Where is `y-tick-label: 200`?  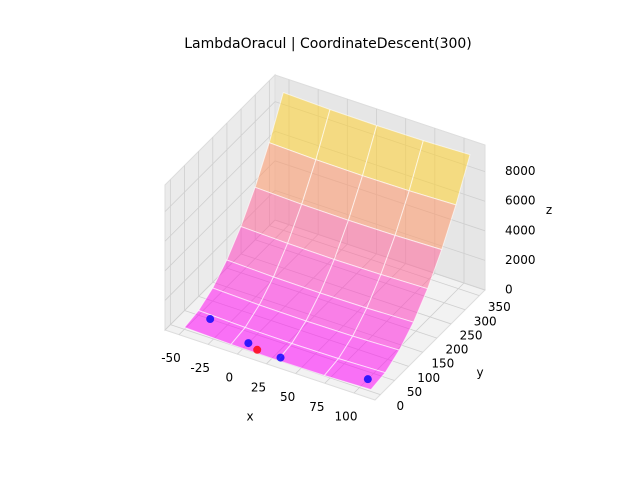
y-tick-label: 200 is located at coordinates (456, 350).